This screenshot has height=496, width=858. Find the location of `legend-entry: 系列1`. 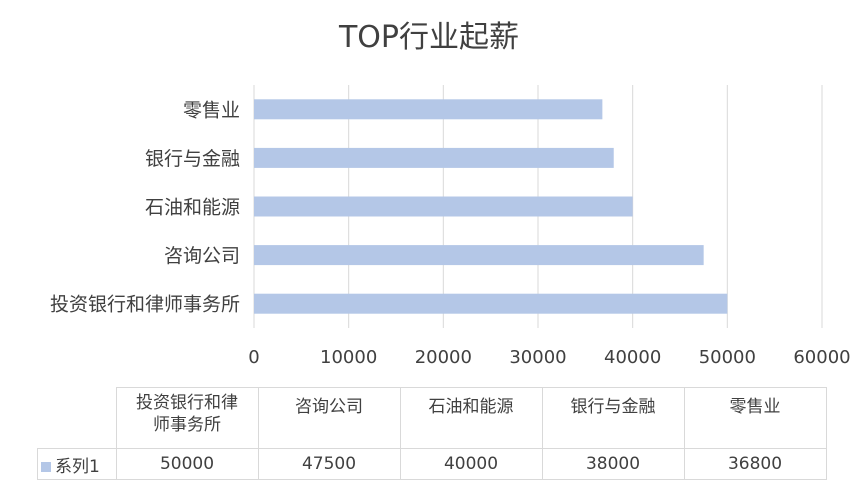

legend-entry: 系列1 is located at coordinates (77, 464).